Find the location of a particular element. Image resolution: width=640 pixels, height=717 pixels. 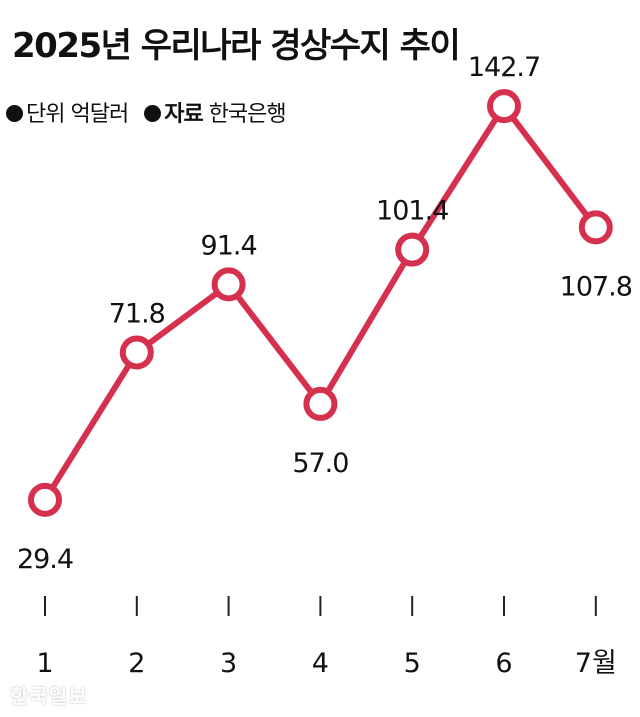

x-tick-label: 4 is located at coordinates (320, 663).